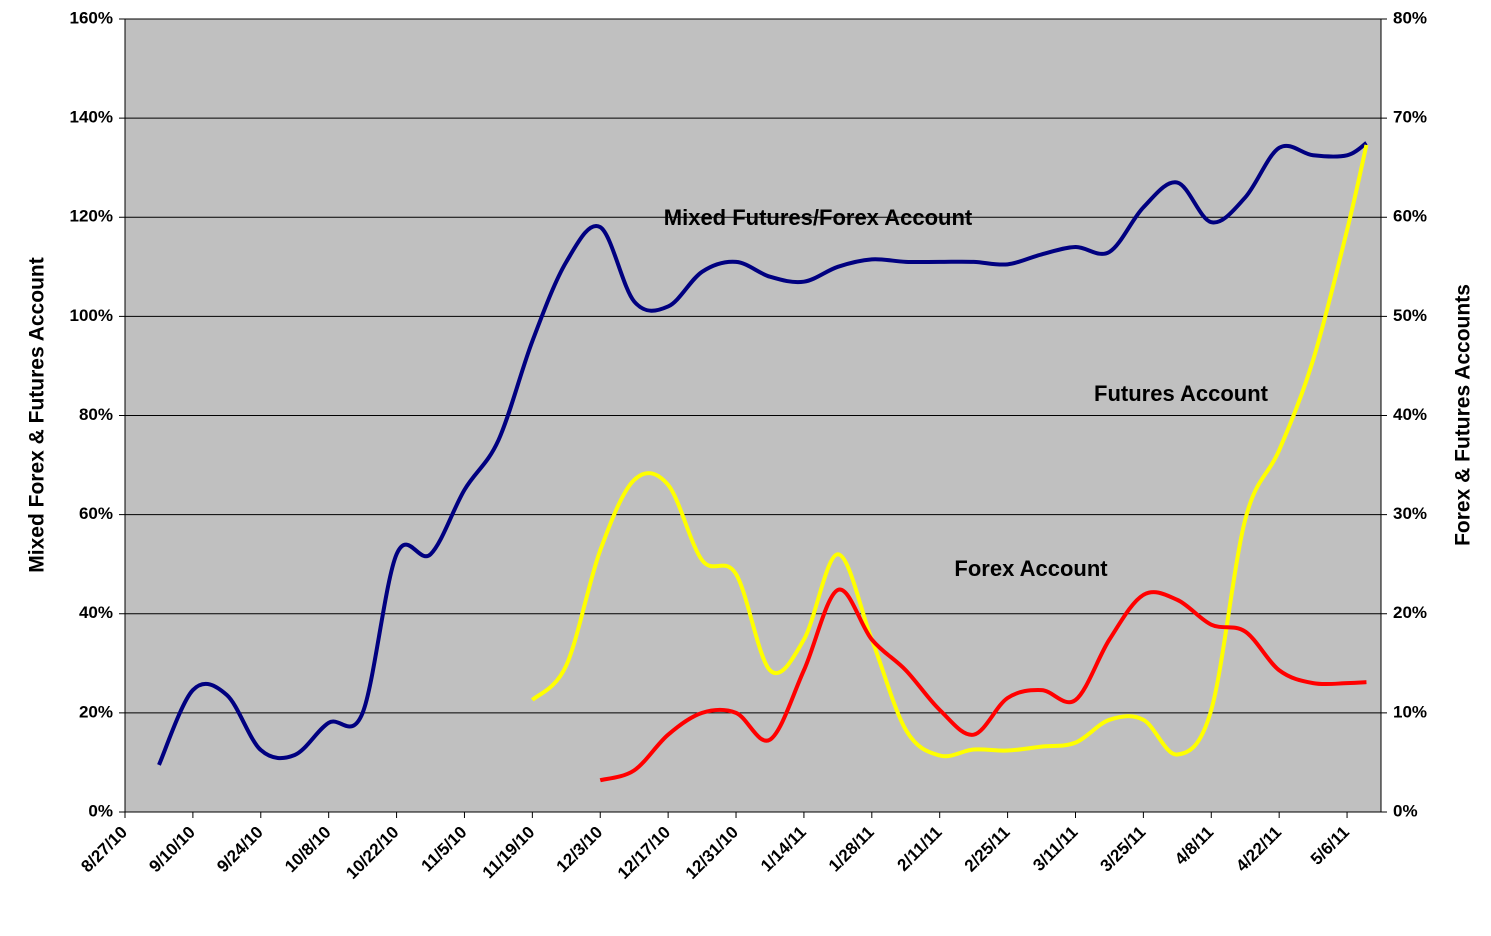 This screenshot has height=936, width=1491. I want to click on x-tick-label: 11/5/10, so click(444, 849).